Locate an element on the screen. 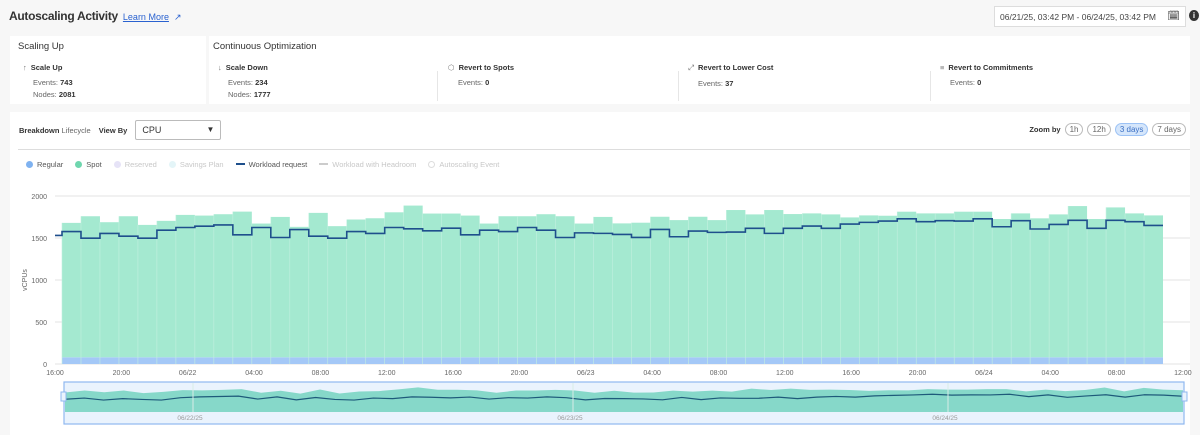 The image size is (1200, 435). navigator-area is located at coordinates (624, 399).